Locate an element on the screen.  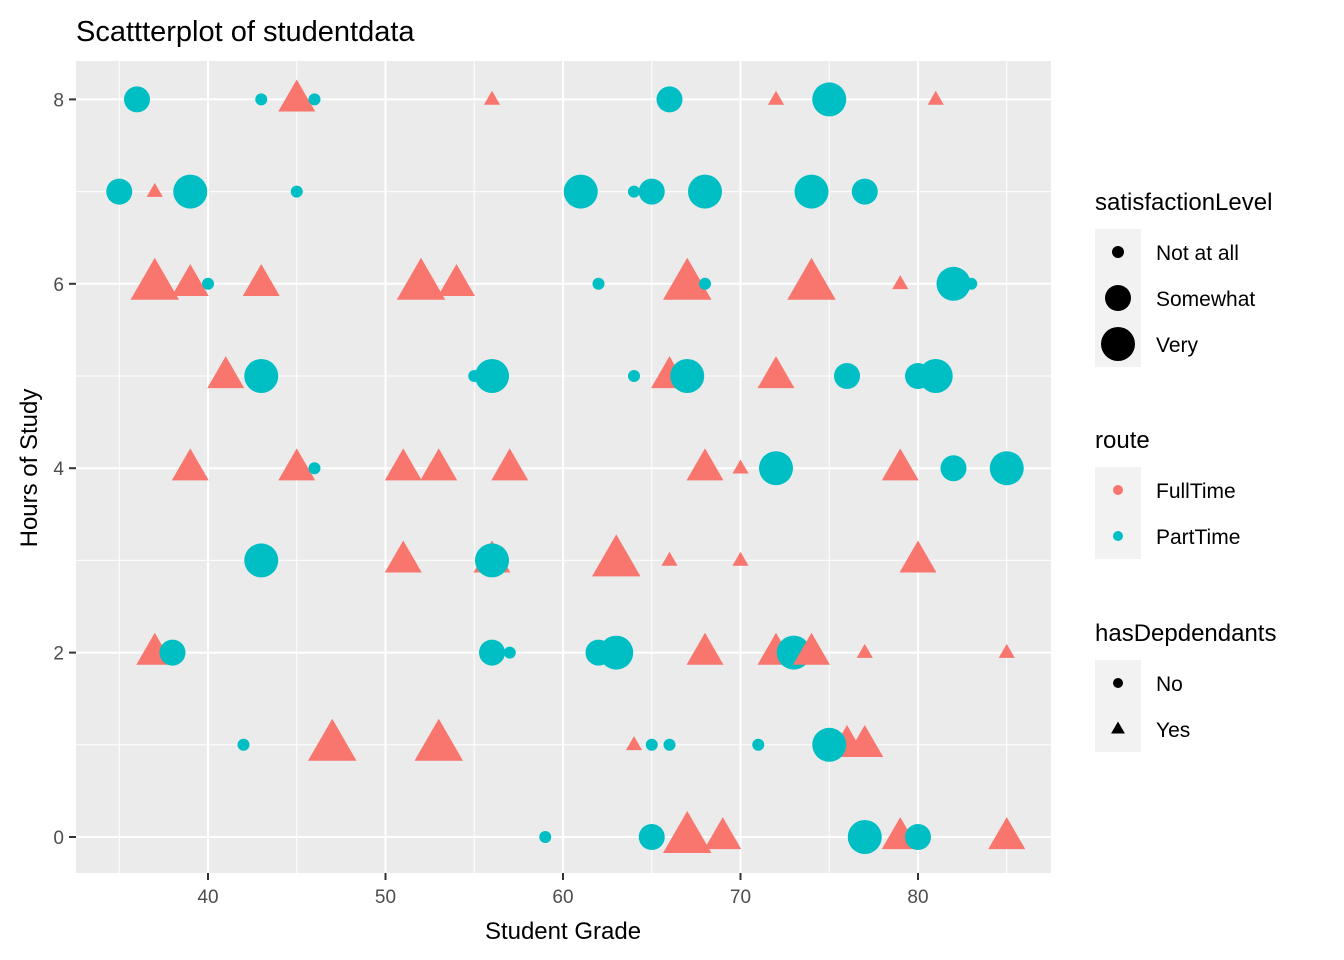
chart-title: Scattterplot of studentdata is located at coordinates (245, 32).